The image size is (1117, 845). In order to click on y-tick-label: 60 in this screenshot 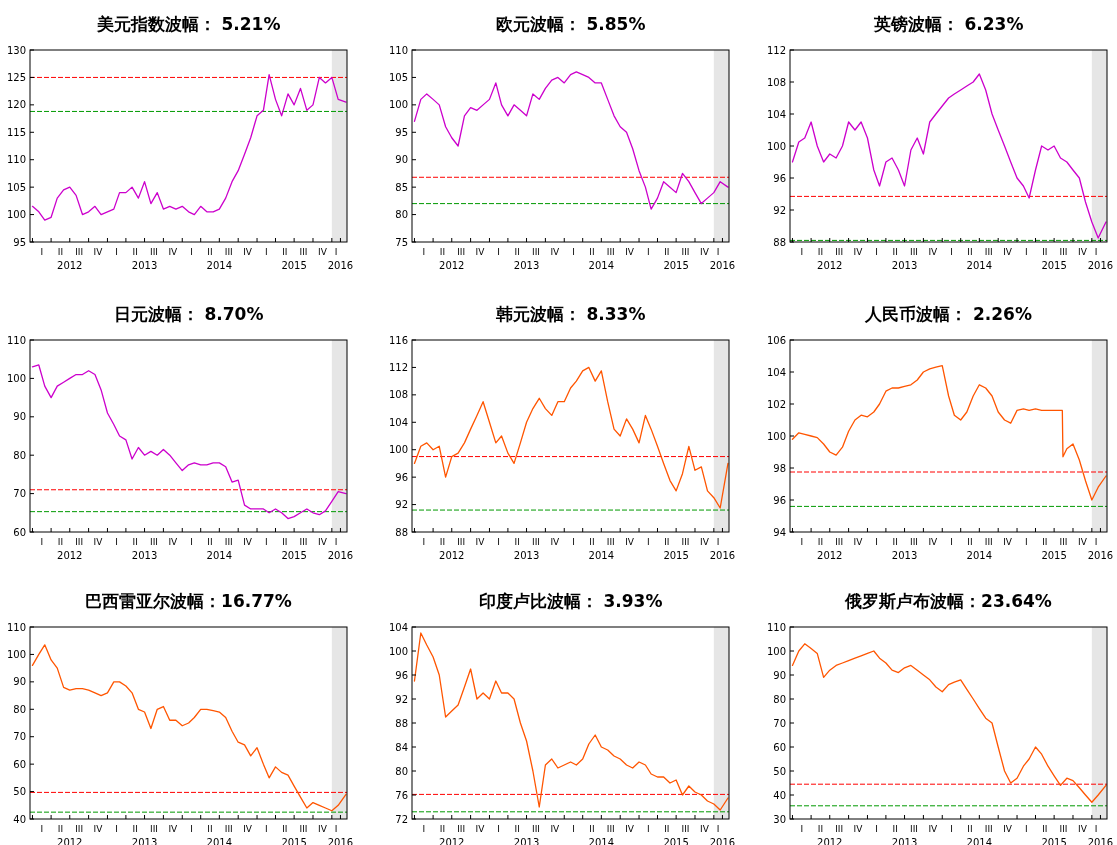, I will do `click(19, 532)`.